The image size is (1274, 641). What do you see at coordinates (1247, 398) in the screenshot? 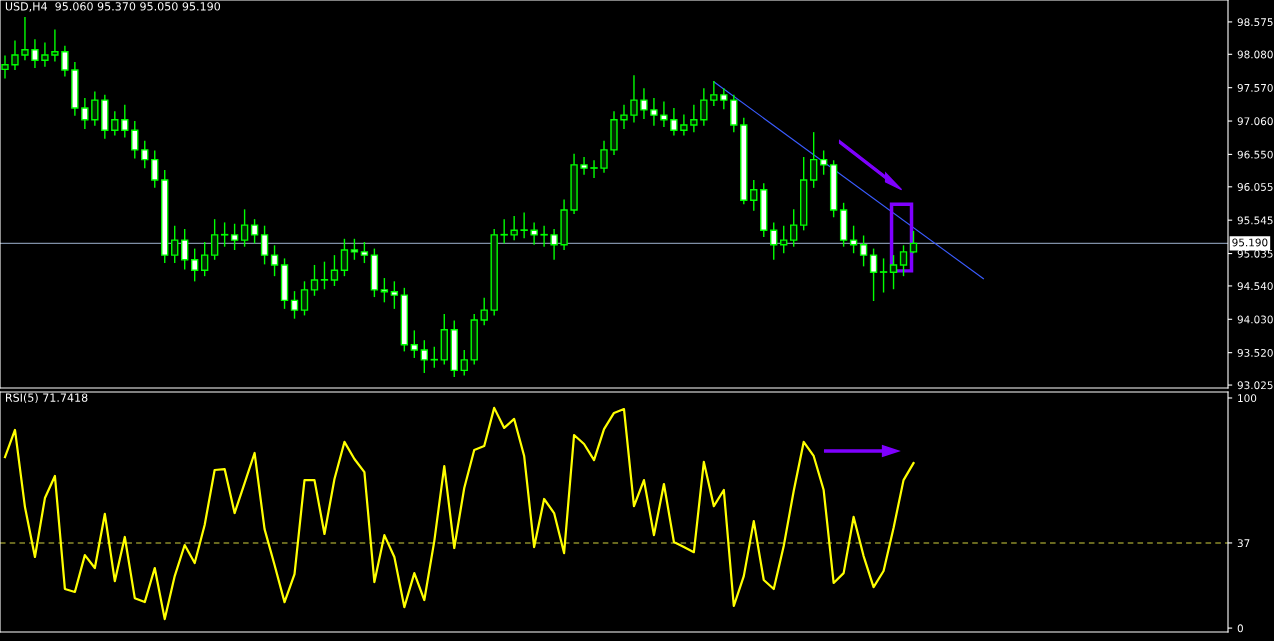
I see `y-tick-label: 100` at bounding box center [1247, 398].